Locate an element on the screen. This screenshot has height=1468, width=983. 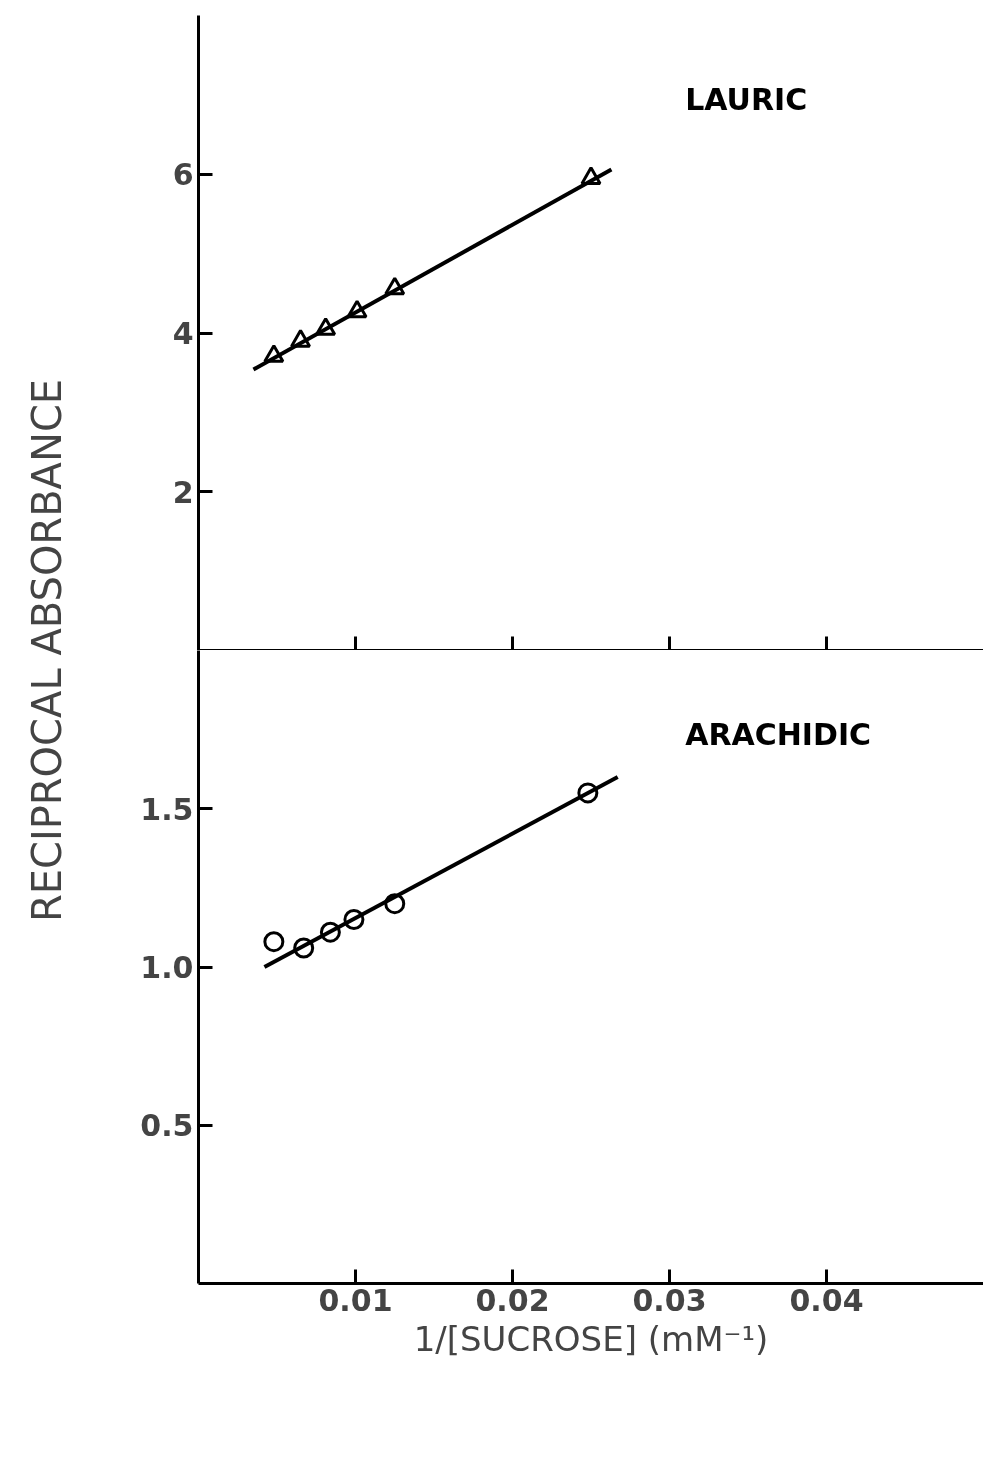
x-tick-label: 0.04 is located at coordinates (826, 1300).